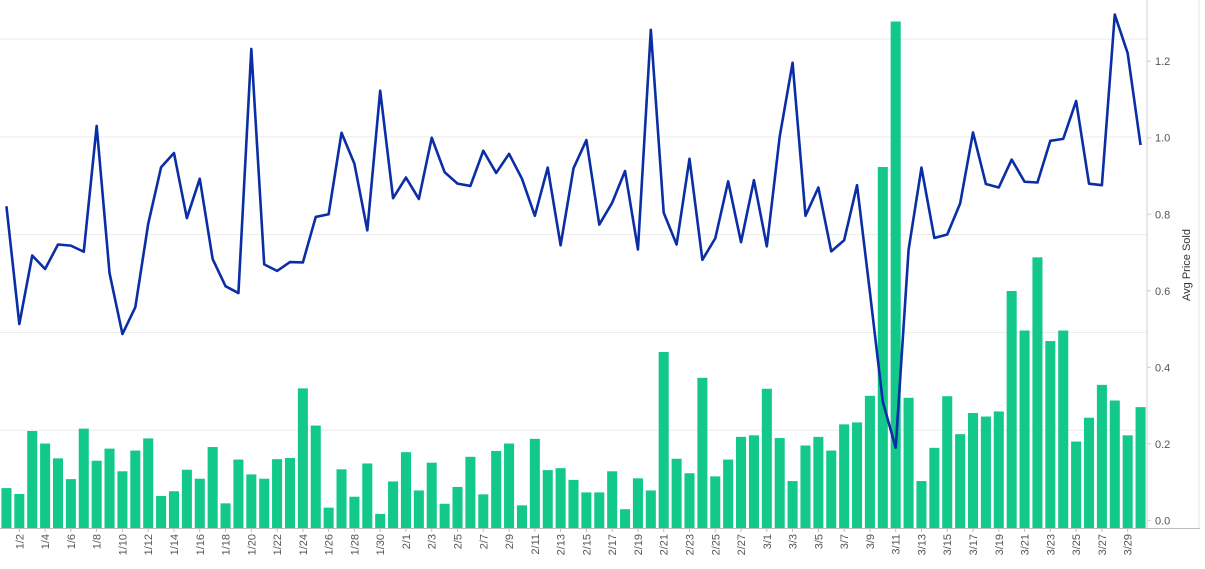 The width and height of the screenshot is (1205, 569). Describe the element at coordinates (1162, 215) in the screenshot. I see `y-tick-label: 0.8` at that location.